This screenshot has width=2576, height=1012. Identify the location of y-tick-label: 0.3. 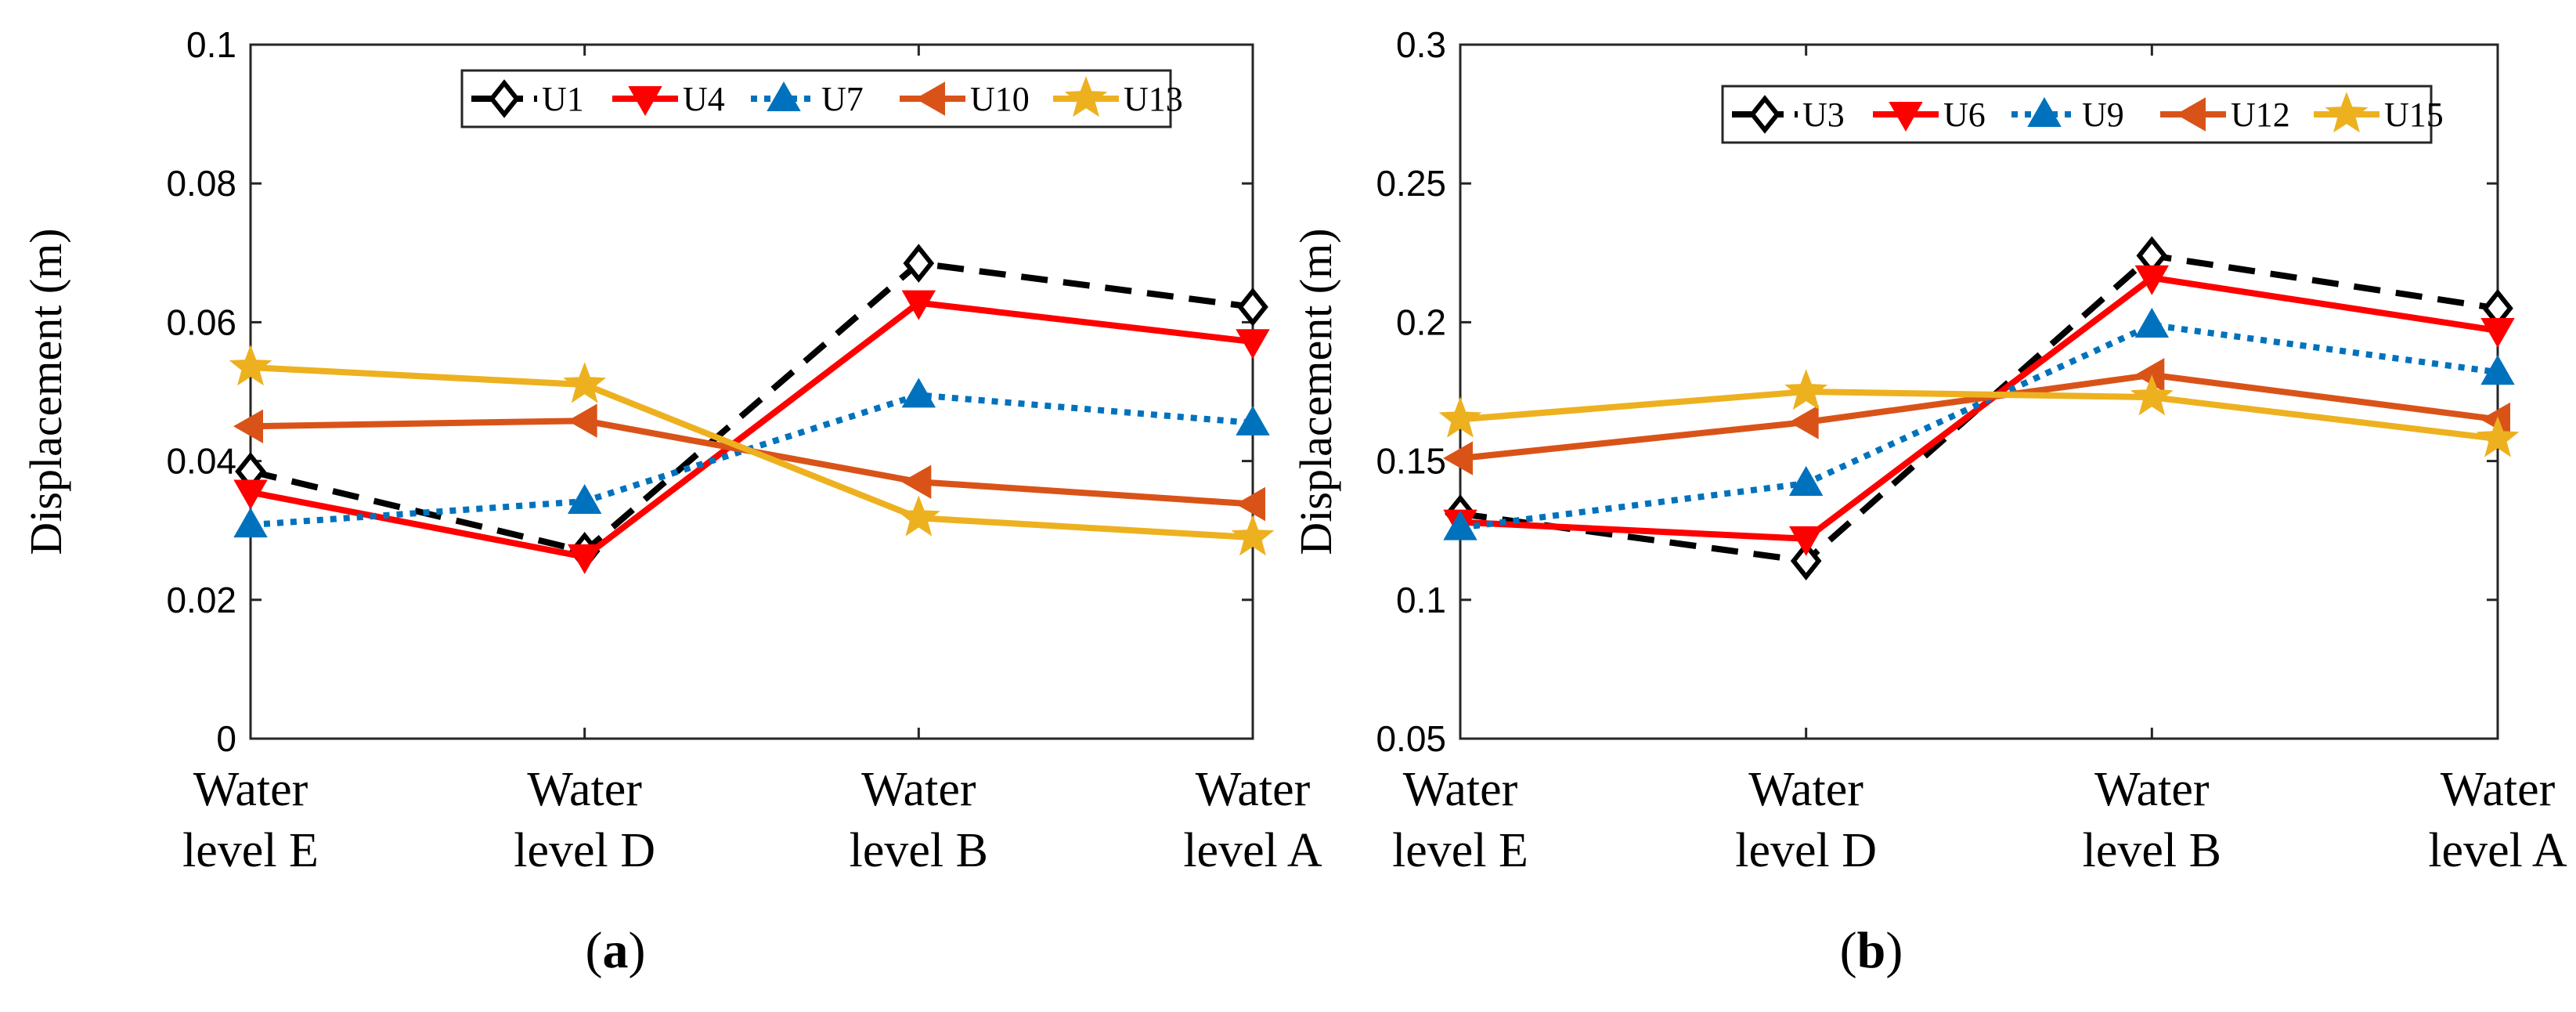
(1421, 44).